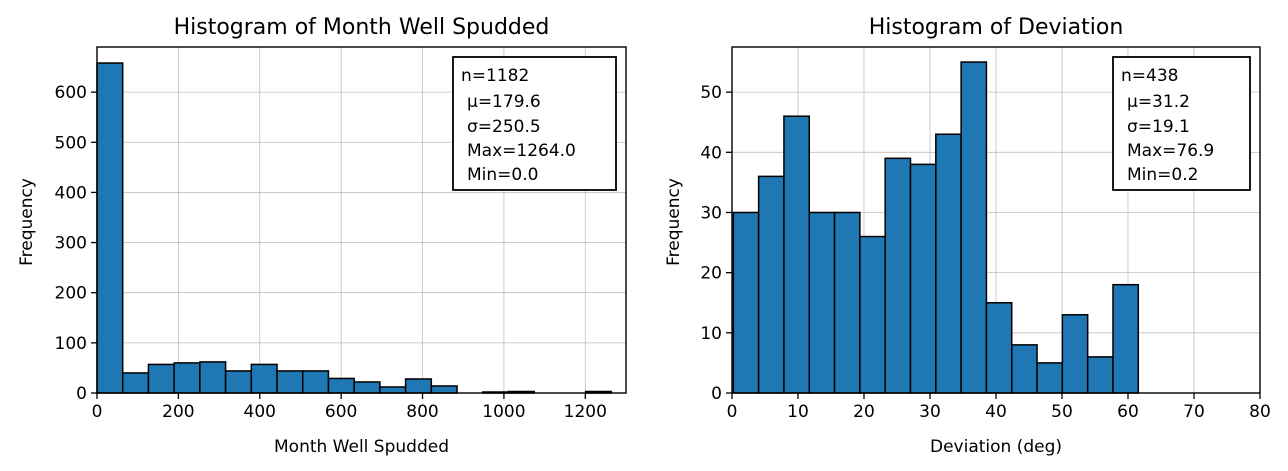 Image resolution: width=1288 pixels, height=471 pixels. Describe the element at coordinates (585, 412) in the screenshot. I see `month-spudded-x-tick-label: 1200` at that location.